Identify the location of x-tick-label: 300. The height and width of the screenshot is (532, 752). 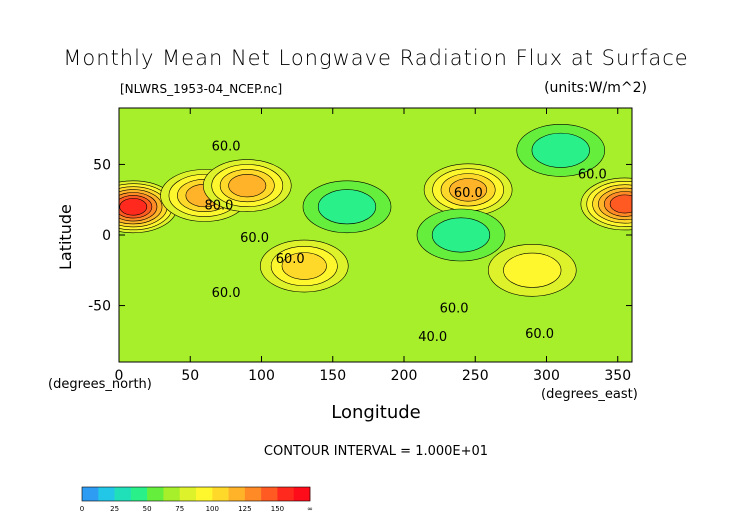
(546, 376).